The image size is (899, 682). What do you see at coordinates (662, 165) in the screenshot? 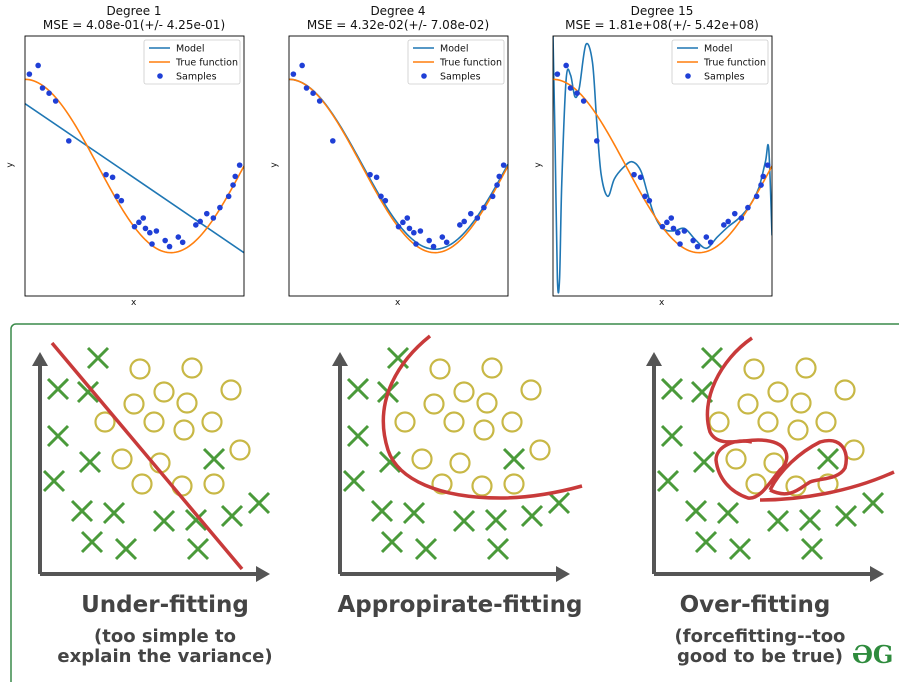
I see `plot3-data-area` at bounding box center [662, 165].